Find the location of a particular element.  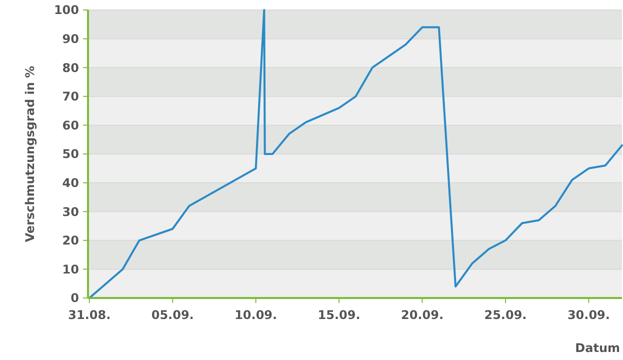

y-tick-label: 10 is located at coordinates (70, 269).